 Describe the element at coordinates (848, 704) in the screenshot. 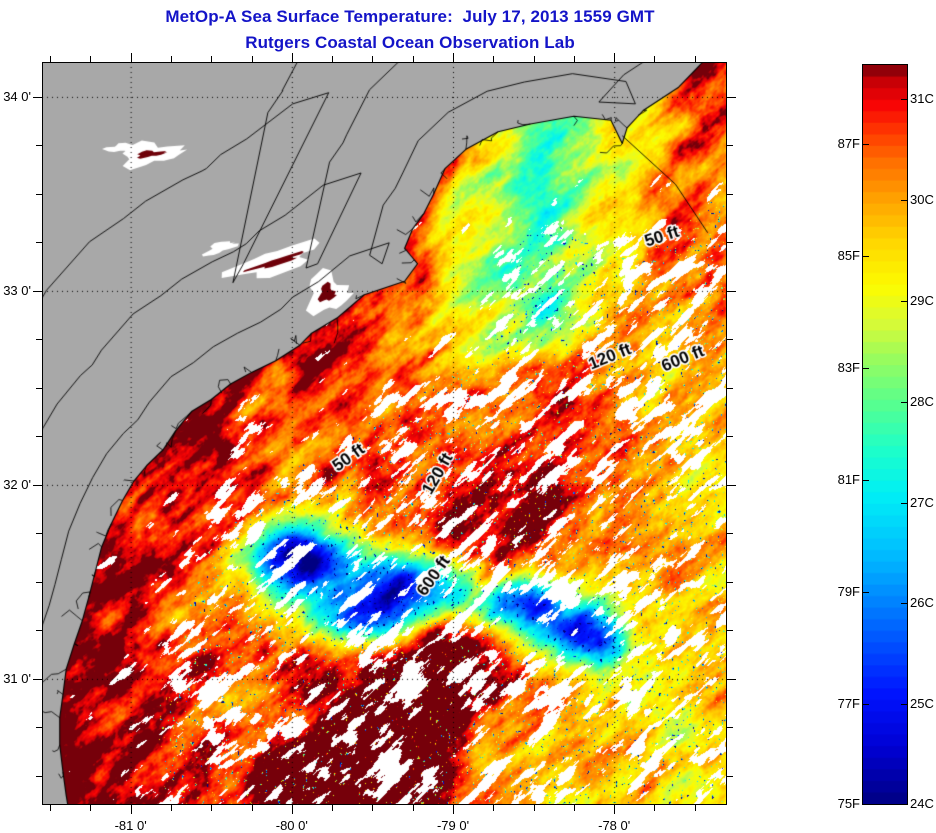

I see `colorbar-label-fahrenheit: 77F` at that location.